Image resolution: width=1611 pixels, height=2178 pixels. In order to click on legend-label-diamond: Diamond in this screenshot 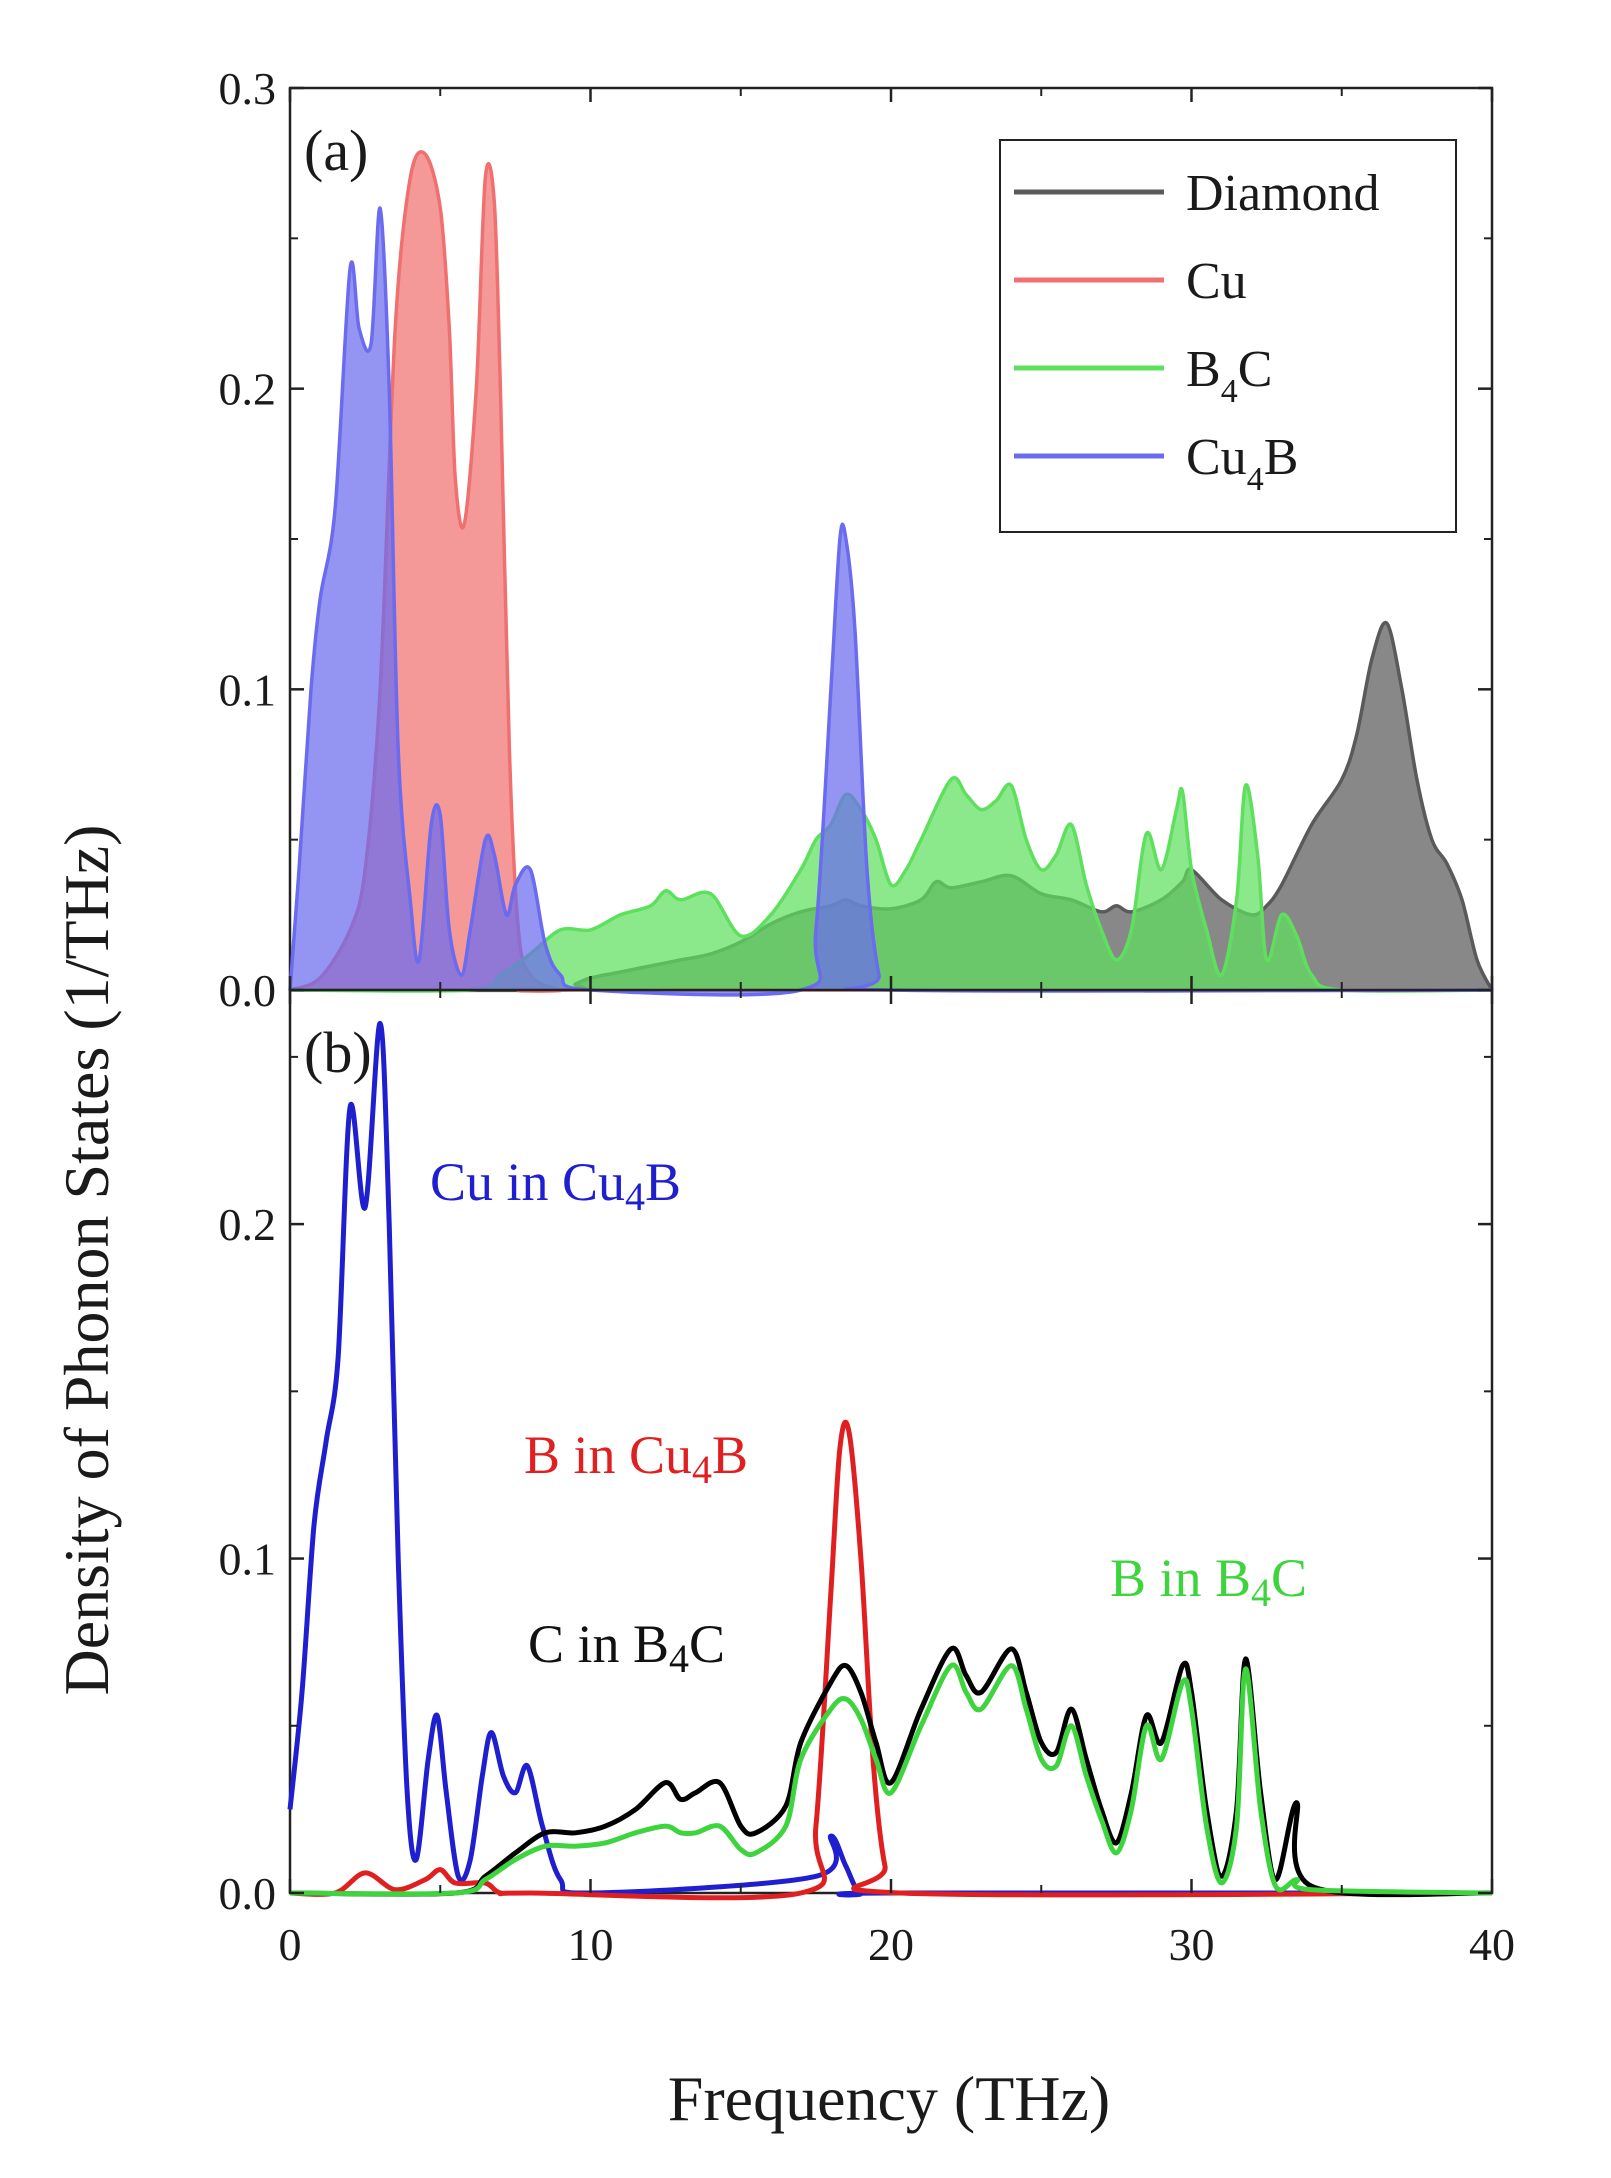, I will do `click(1283, 193)`.